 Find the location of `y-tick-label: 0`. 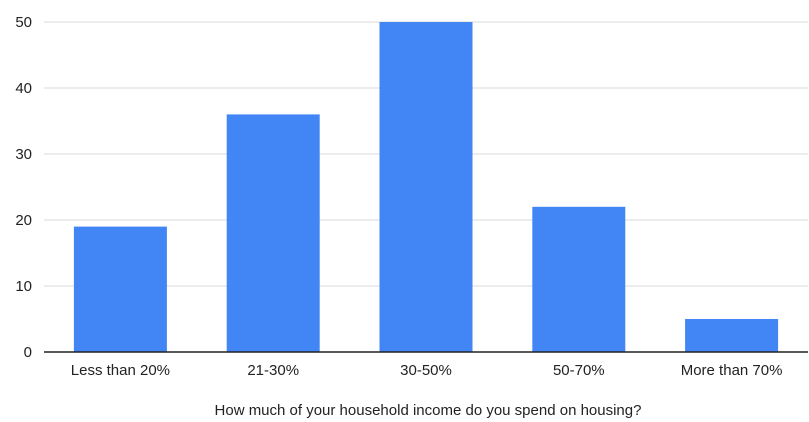

y-tick-label: 0 is located at coordinates (28, 352).